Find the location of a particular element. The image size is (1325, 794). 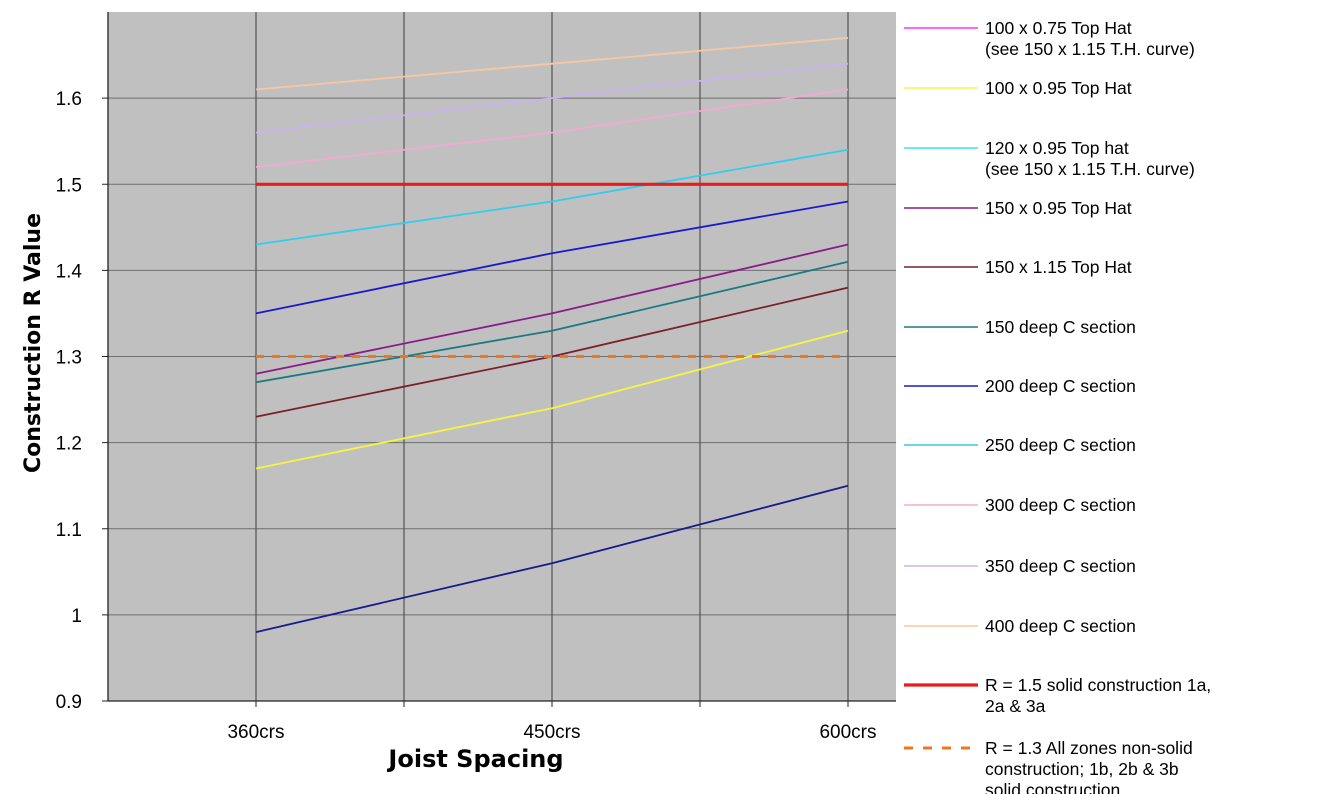

y-tick-label: 0.9 is located at coordinates (69, 702).